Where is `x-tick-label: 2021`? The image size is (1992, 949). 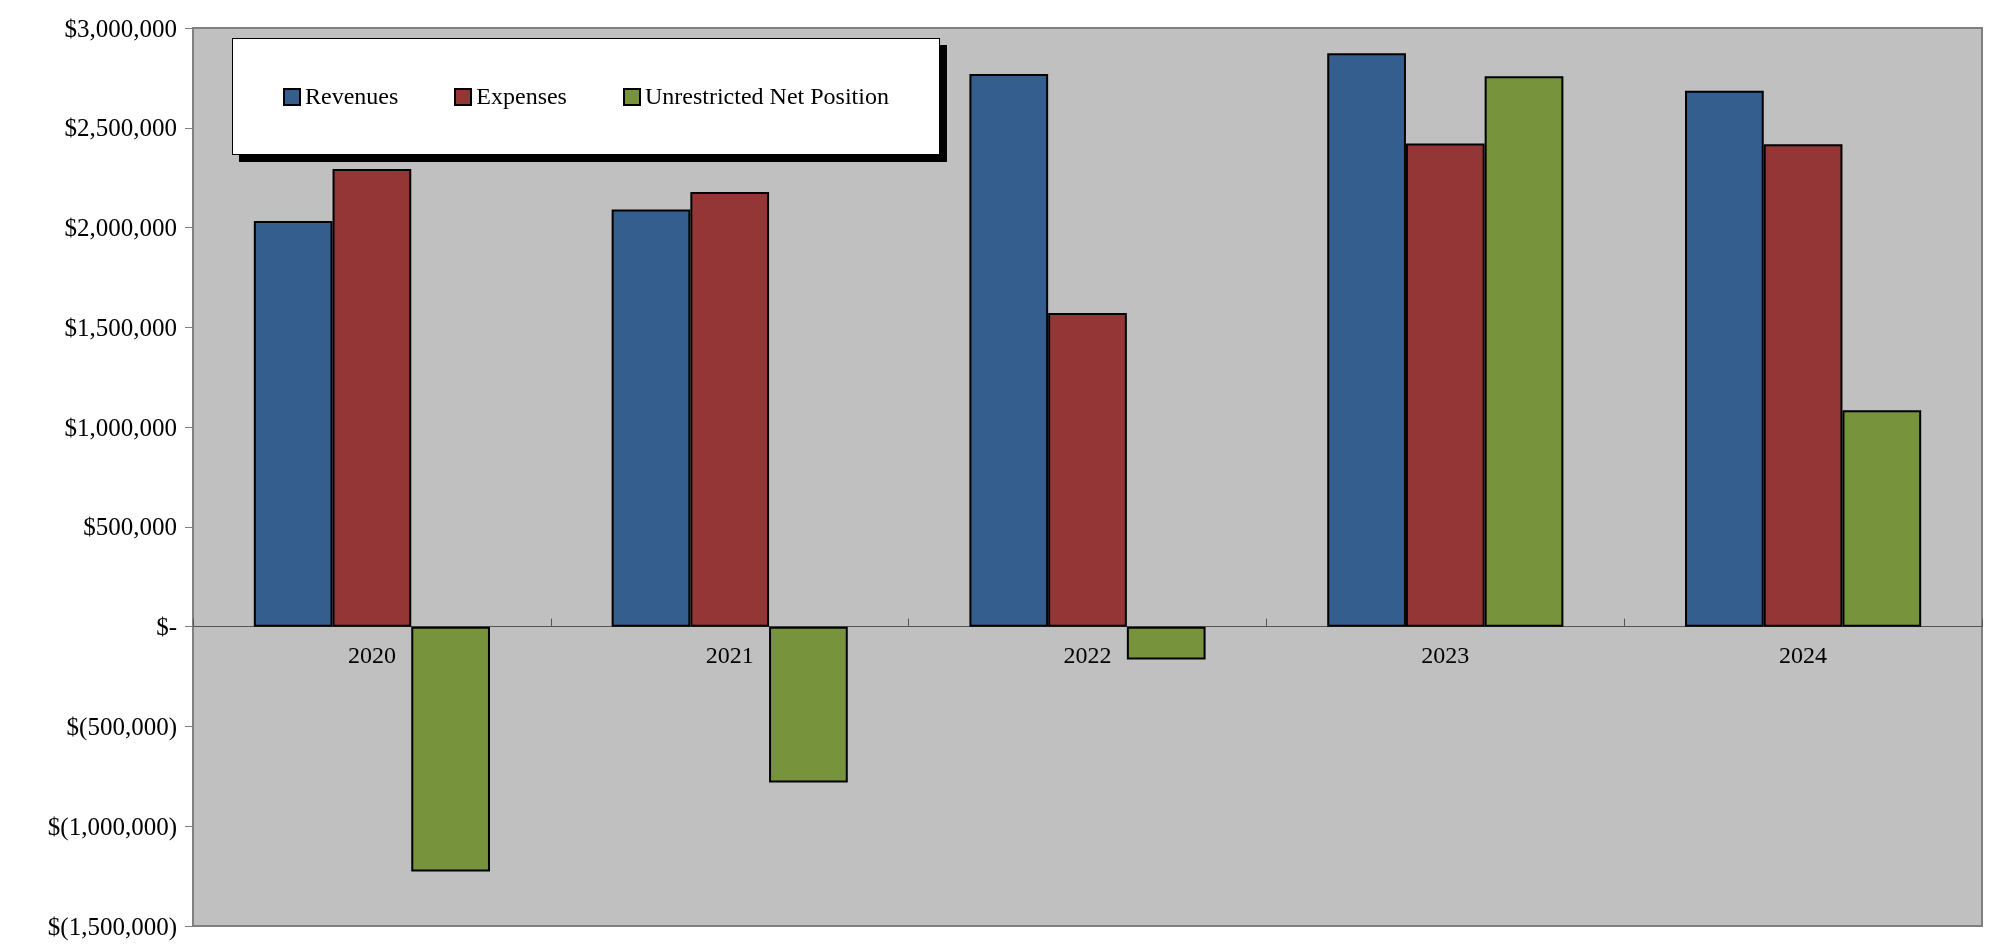 x-tick-label: 2021 is located at coordinates (729, 654).